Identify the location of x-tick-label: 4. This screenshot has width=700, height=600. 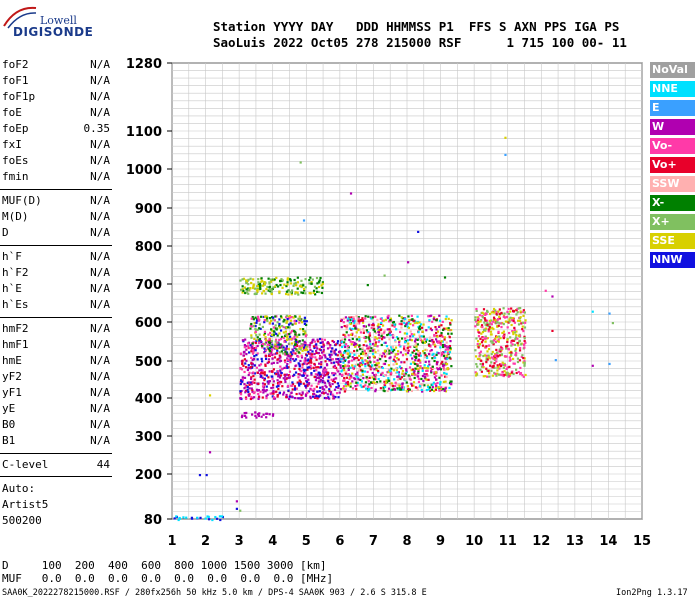
(272, 541).